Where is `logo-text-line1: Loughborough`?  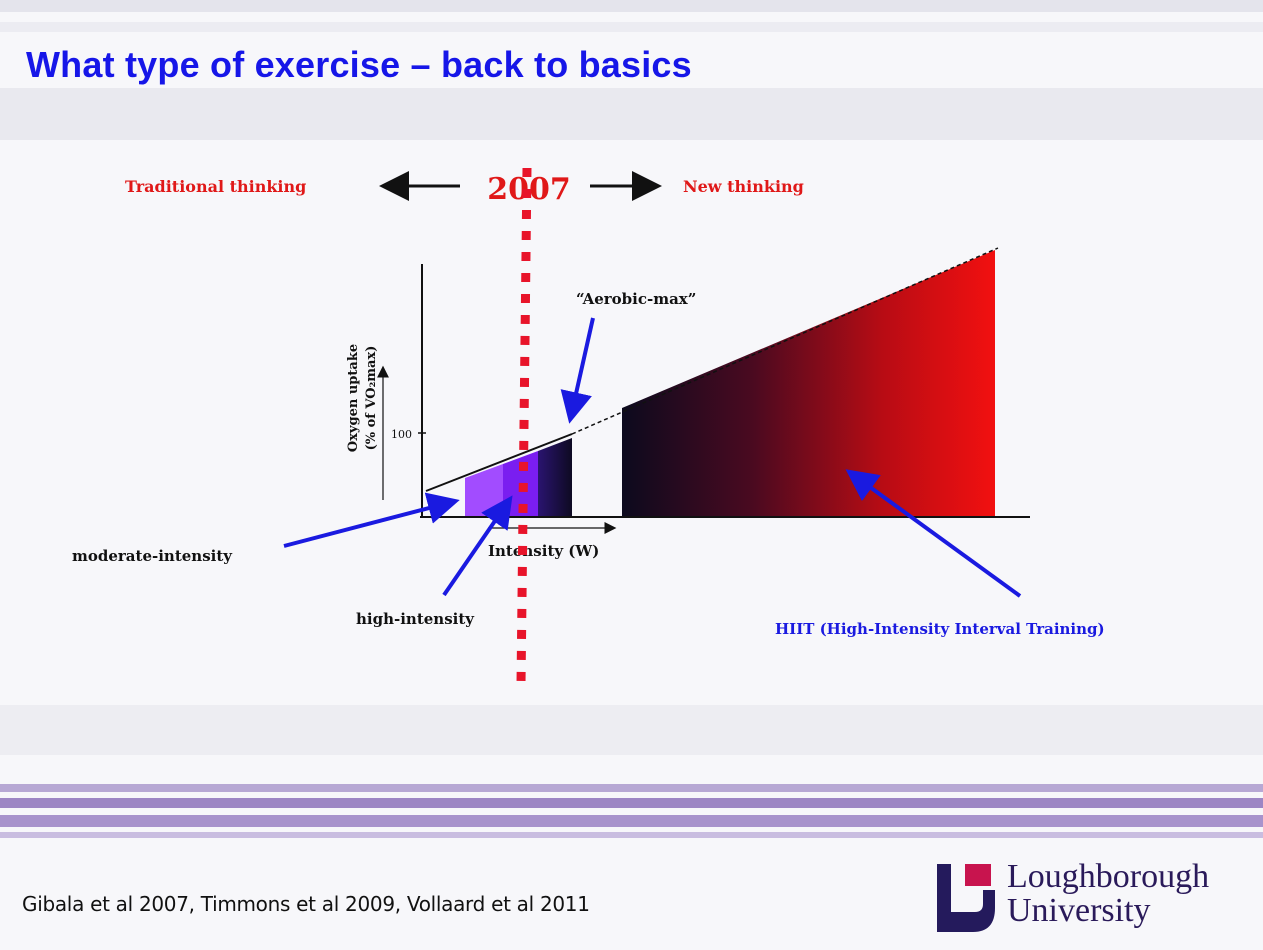
logo-text-line1: Loughborough is located at coordinates (1108, 876).